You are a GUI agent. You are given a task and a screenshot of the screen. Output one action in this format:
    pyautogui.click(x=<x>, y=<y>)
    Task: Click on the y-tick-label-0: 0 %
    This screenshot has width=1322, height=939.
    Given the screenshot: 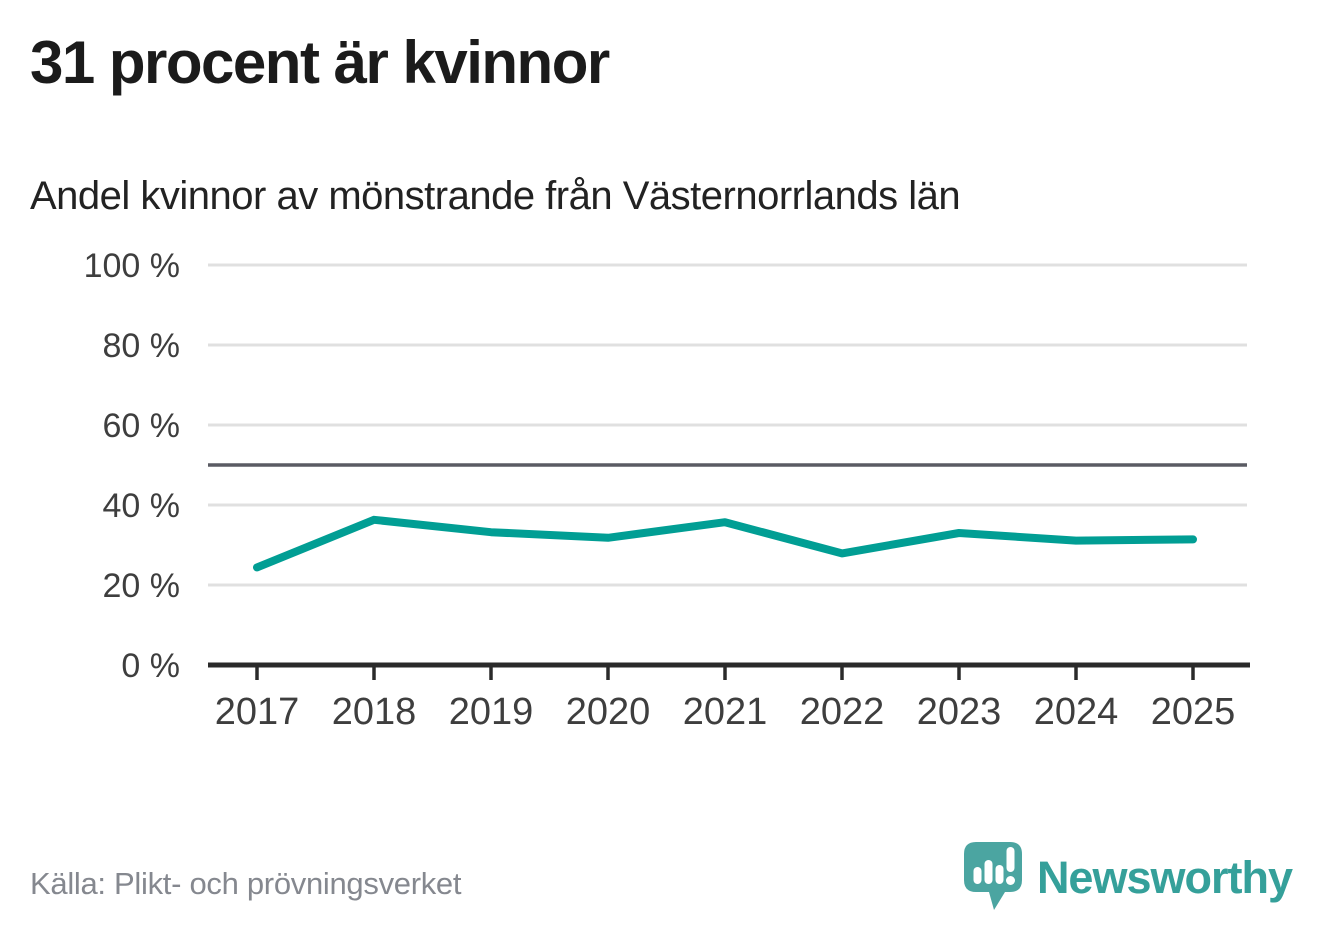 What is the action you would take?
    pyautogui.click(x=150, y=666)
    